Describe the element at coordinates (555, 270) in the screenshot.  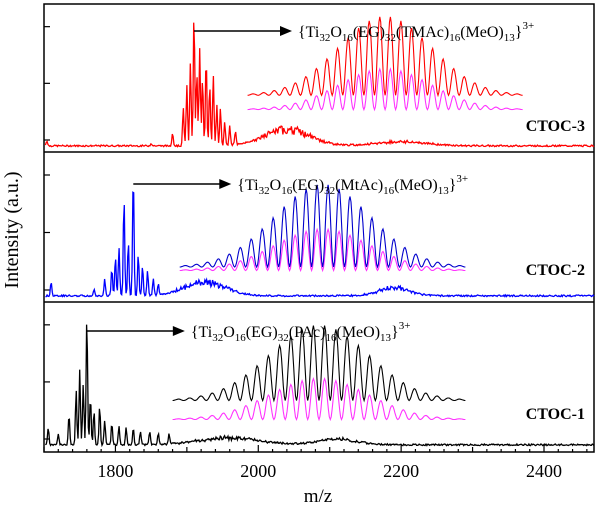
I see `series-label: CTOC-2` at that location.